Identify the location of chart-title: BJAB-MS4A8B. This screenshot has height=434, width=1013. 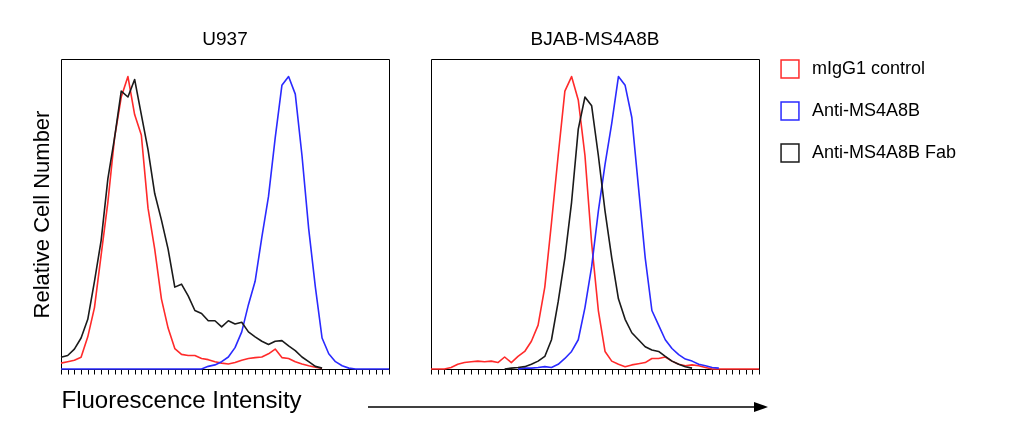
(595, 38).